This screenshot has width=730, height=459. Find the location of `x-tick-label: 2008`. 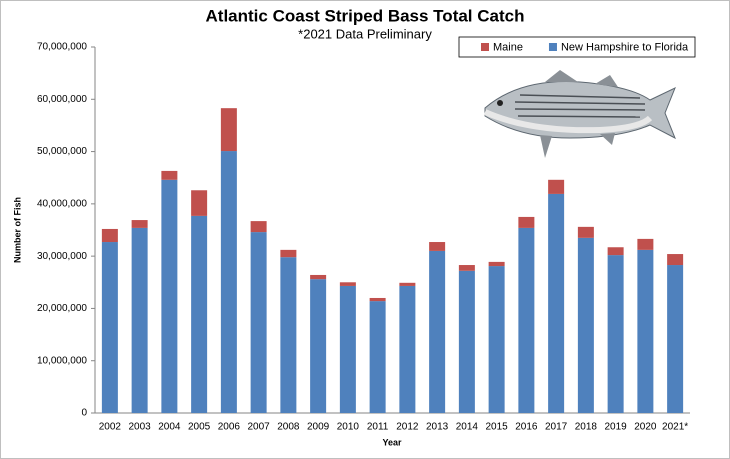

x-tick-label: 2008 is located at coordinates (288, 427).